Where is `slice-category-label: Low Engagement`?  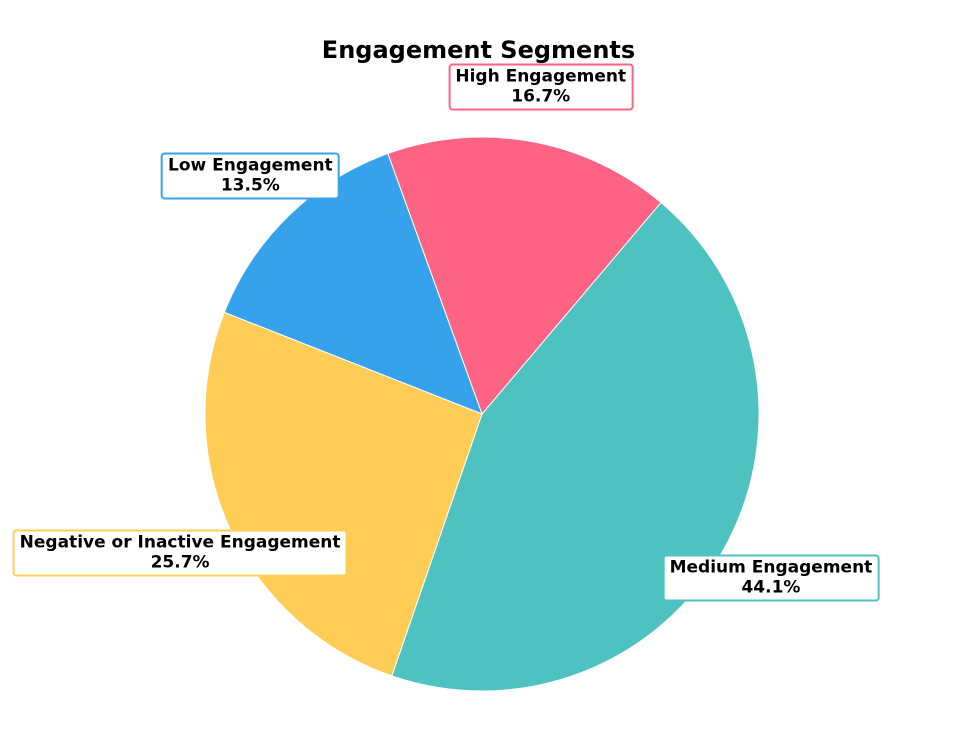 slice-category-label: Low Engagement is located at coordinates (250, 165).